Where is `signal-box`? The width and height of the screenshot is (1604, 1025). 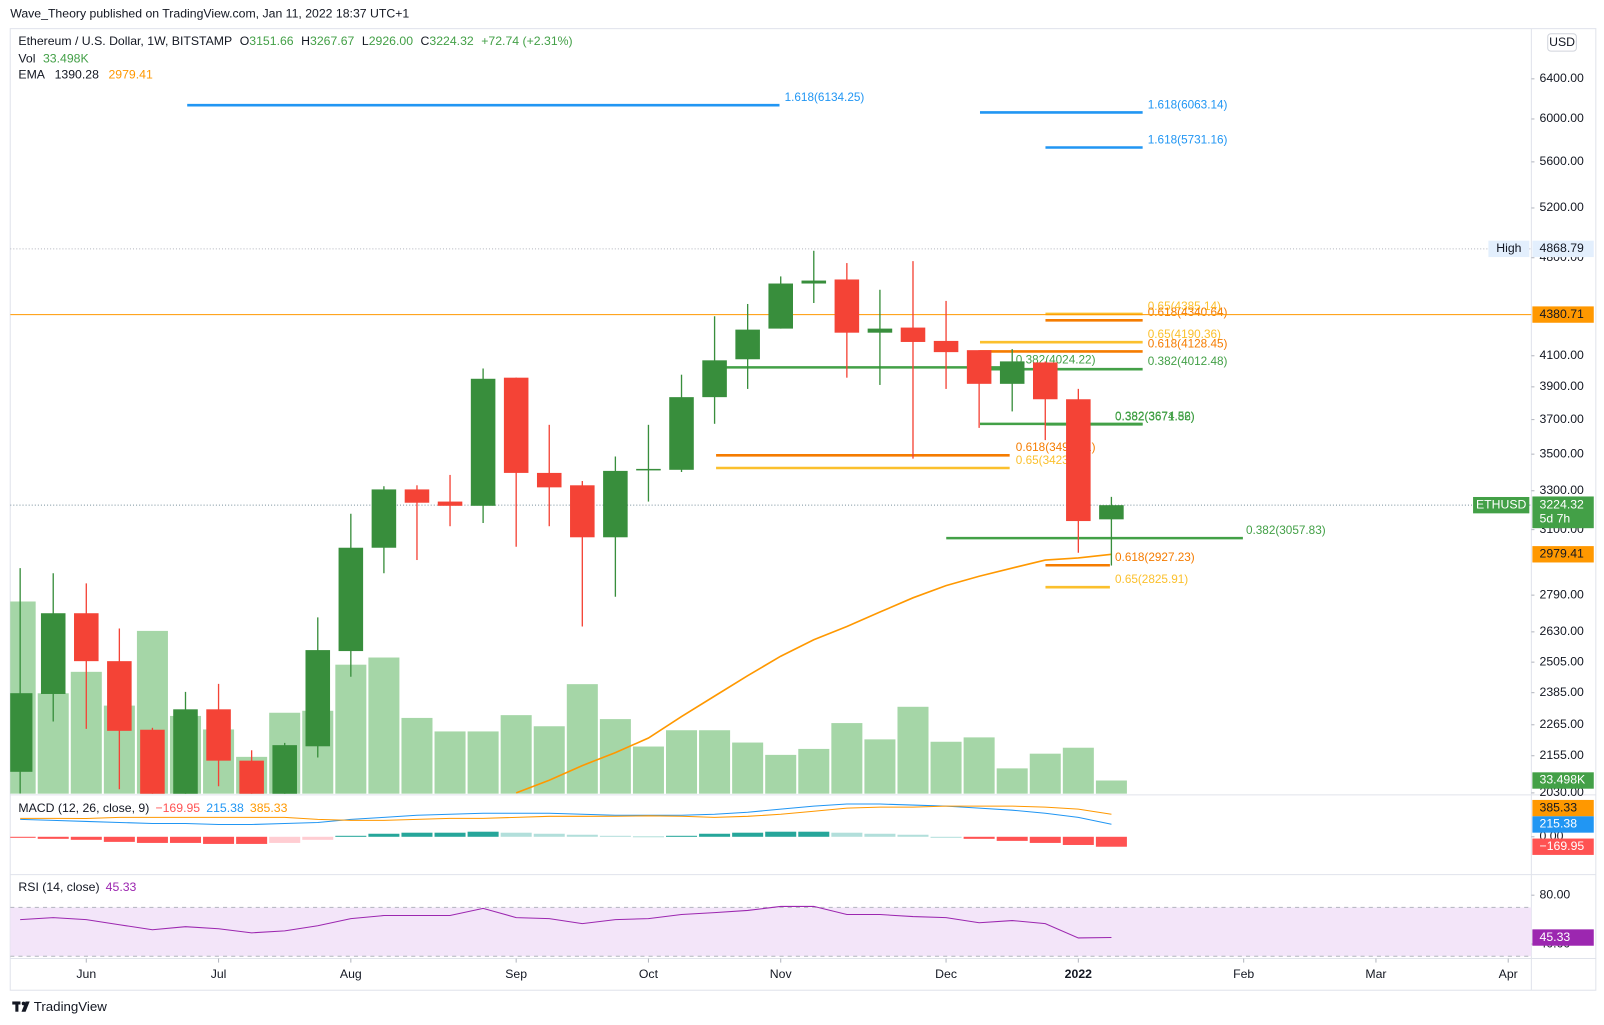 signal-box is located at coordinates (1563, 808).